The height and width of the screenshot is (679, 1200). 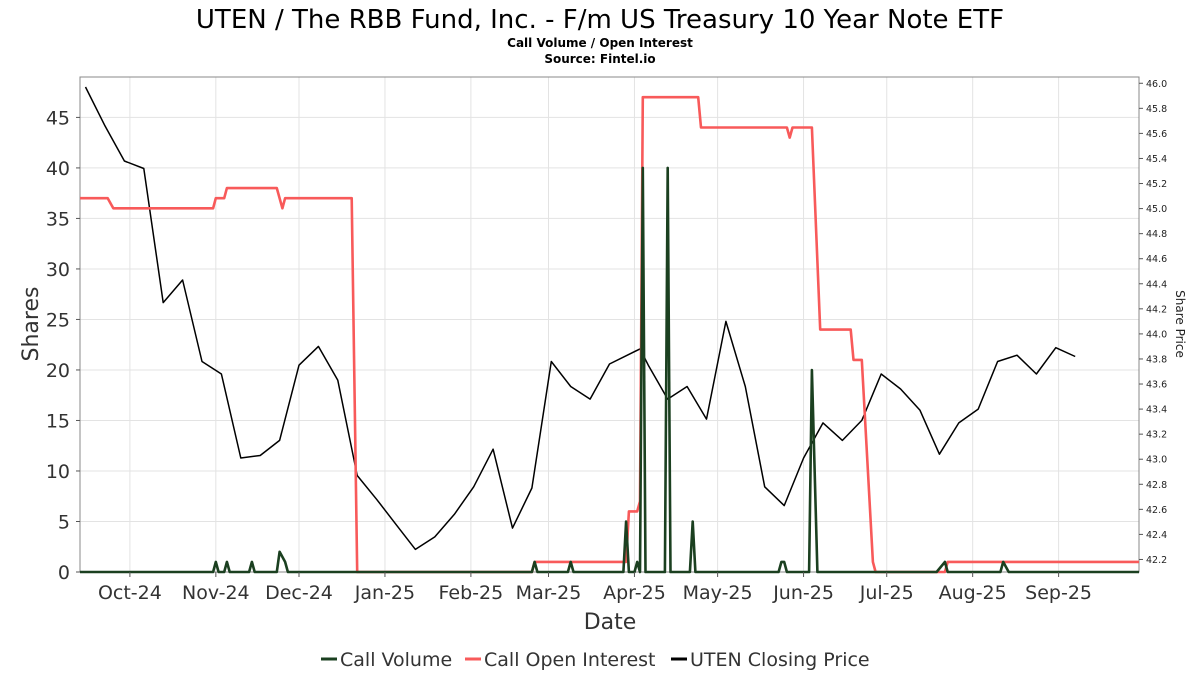 I want to click on y2-tick-label: 44.0, so click(x=1156, y=334).